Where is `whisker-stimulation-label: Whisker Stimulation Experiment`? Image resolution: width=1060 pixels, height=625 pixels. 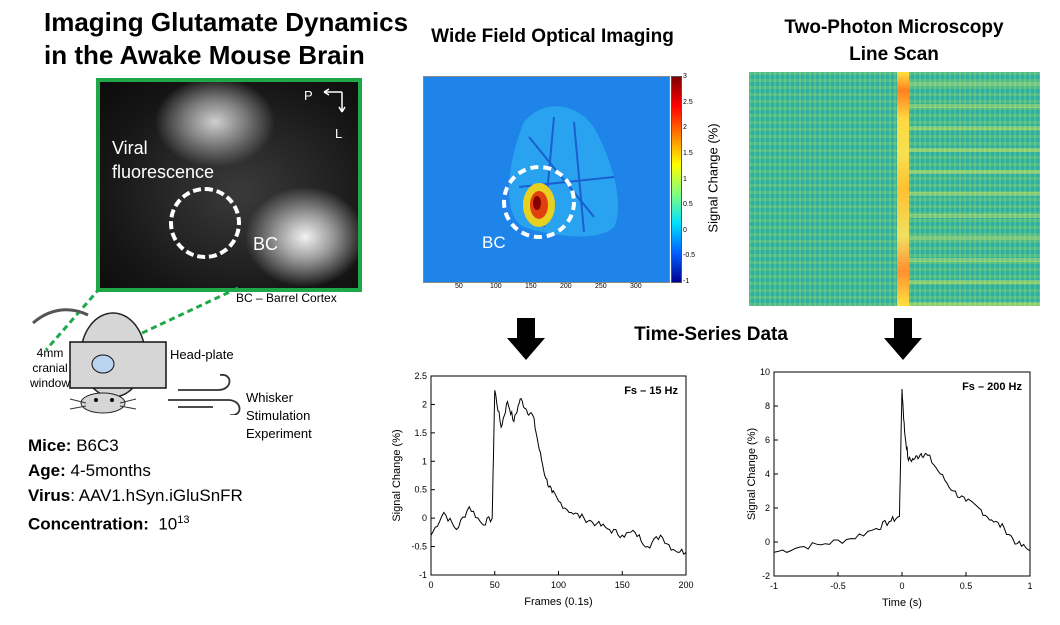
whisker-stimulation-label: Whisker Stimulation Experiment is located at coordinates (279, 416).